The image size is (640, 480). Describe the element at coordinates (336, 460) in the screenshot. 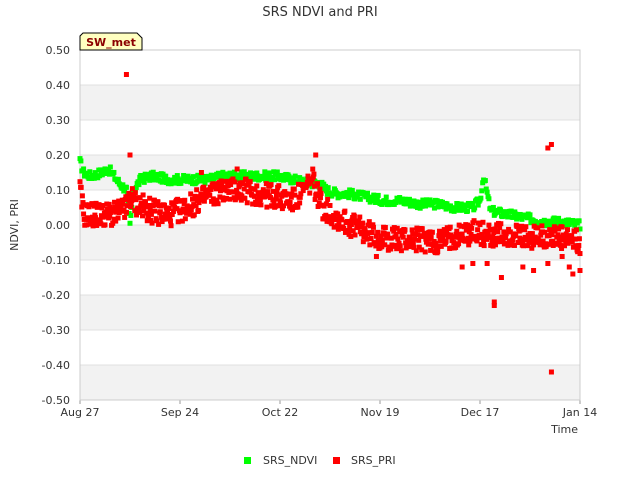

I see `legend-swatch-pri` at that location.